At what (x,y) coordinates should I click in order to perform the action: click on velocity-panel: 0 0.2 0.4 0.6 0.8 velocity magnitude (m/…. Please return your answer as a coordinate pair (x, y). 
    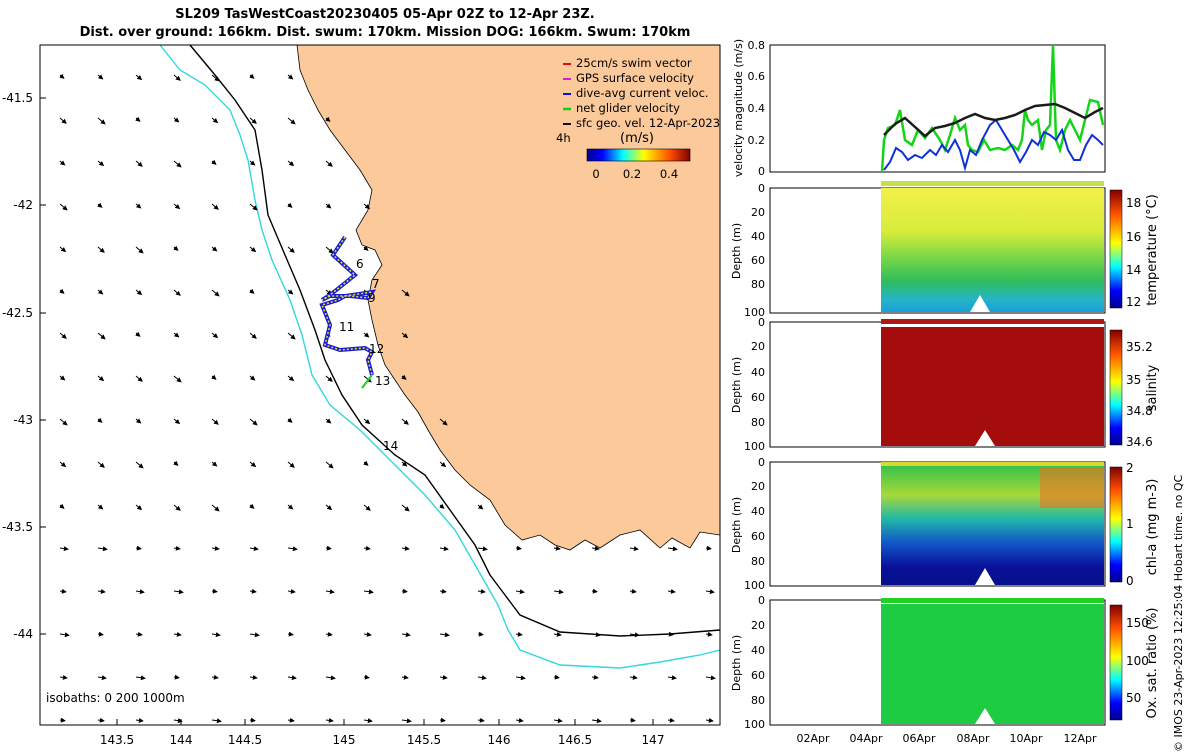
    Looking at the image, I should click on (919, 108).